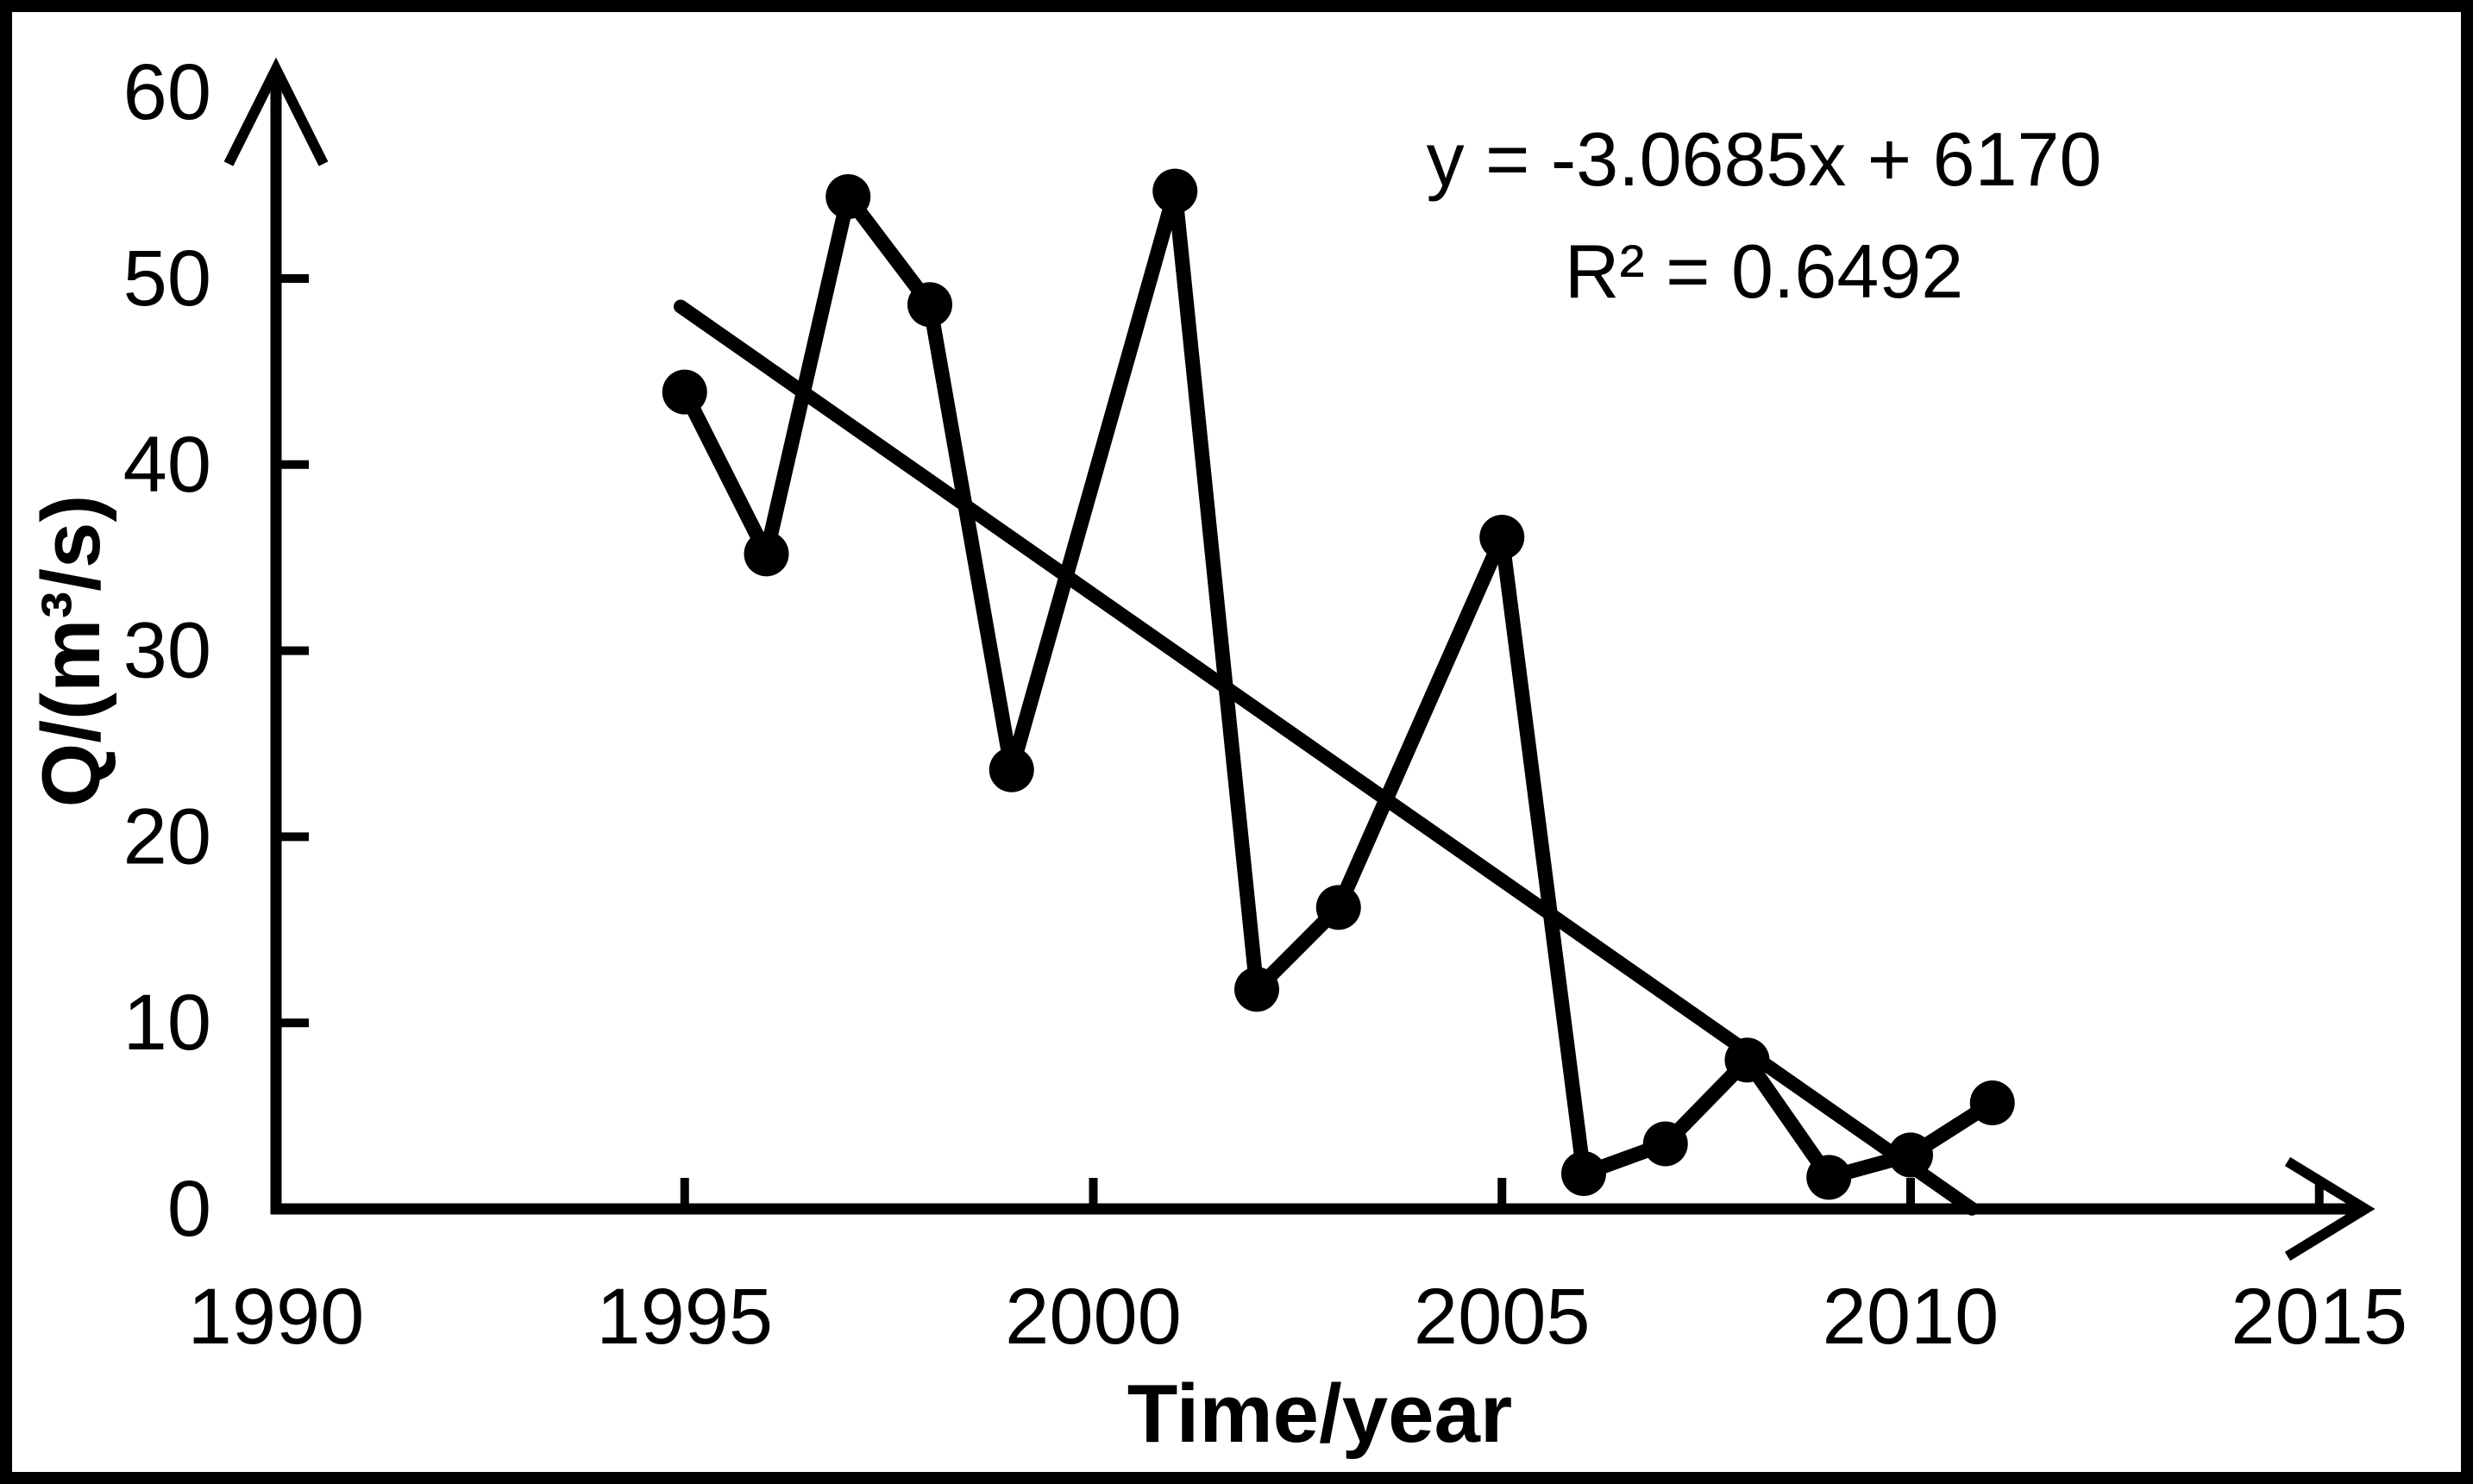  What do you see at coordinates (71, 651) in the screenshot?
I see `y-axis-title: Q/(m³/s)` at bounding box center [71, 651].